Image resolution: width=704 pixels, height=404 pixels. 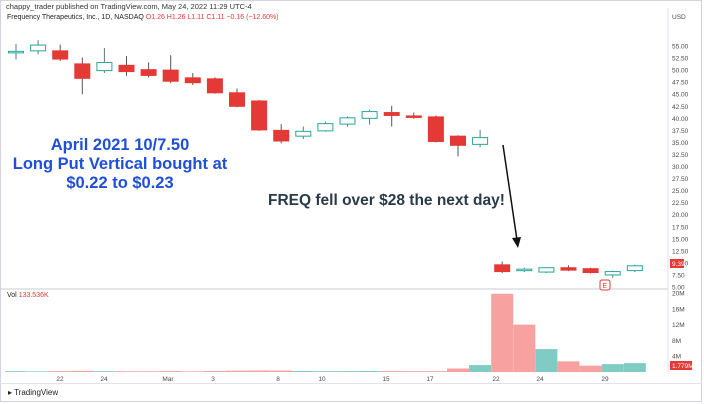 What do you see at coordinates (680, 227) in the screenshot?
I see `price-tick-label: 17.50` at bounding box center [680, 227].